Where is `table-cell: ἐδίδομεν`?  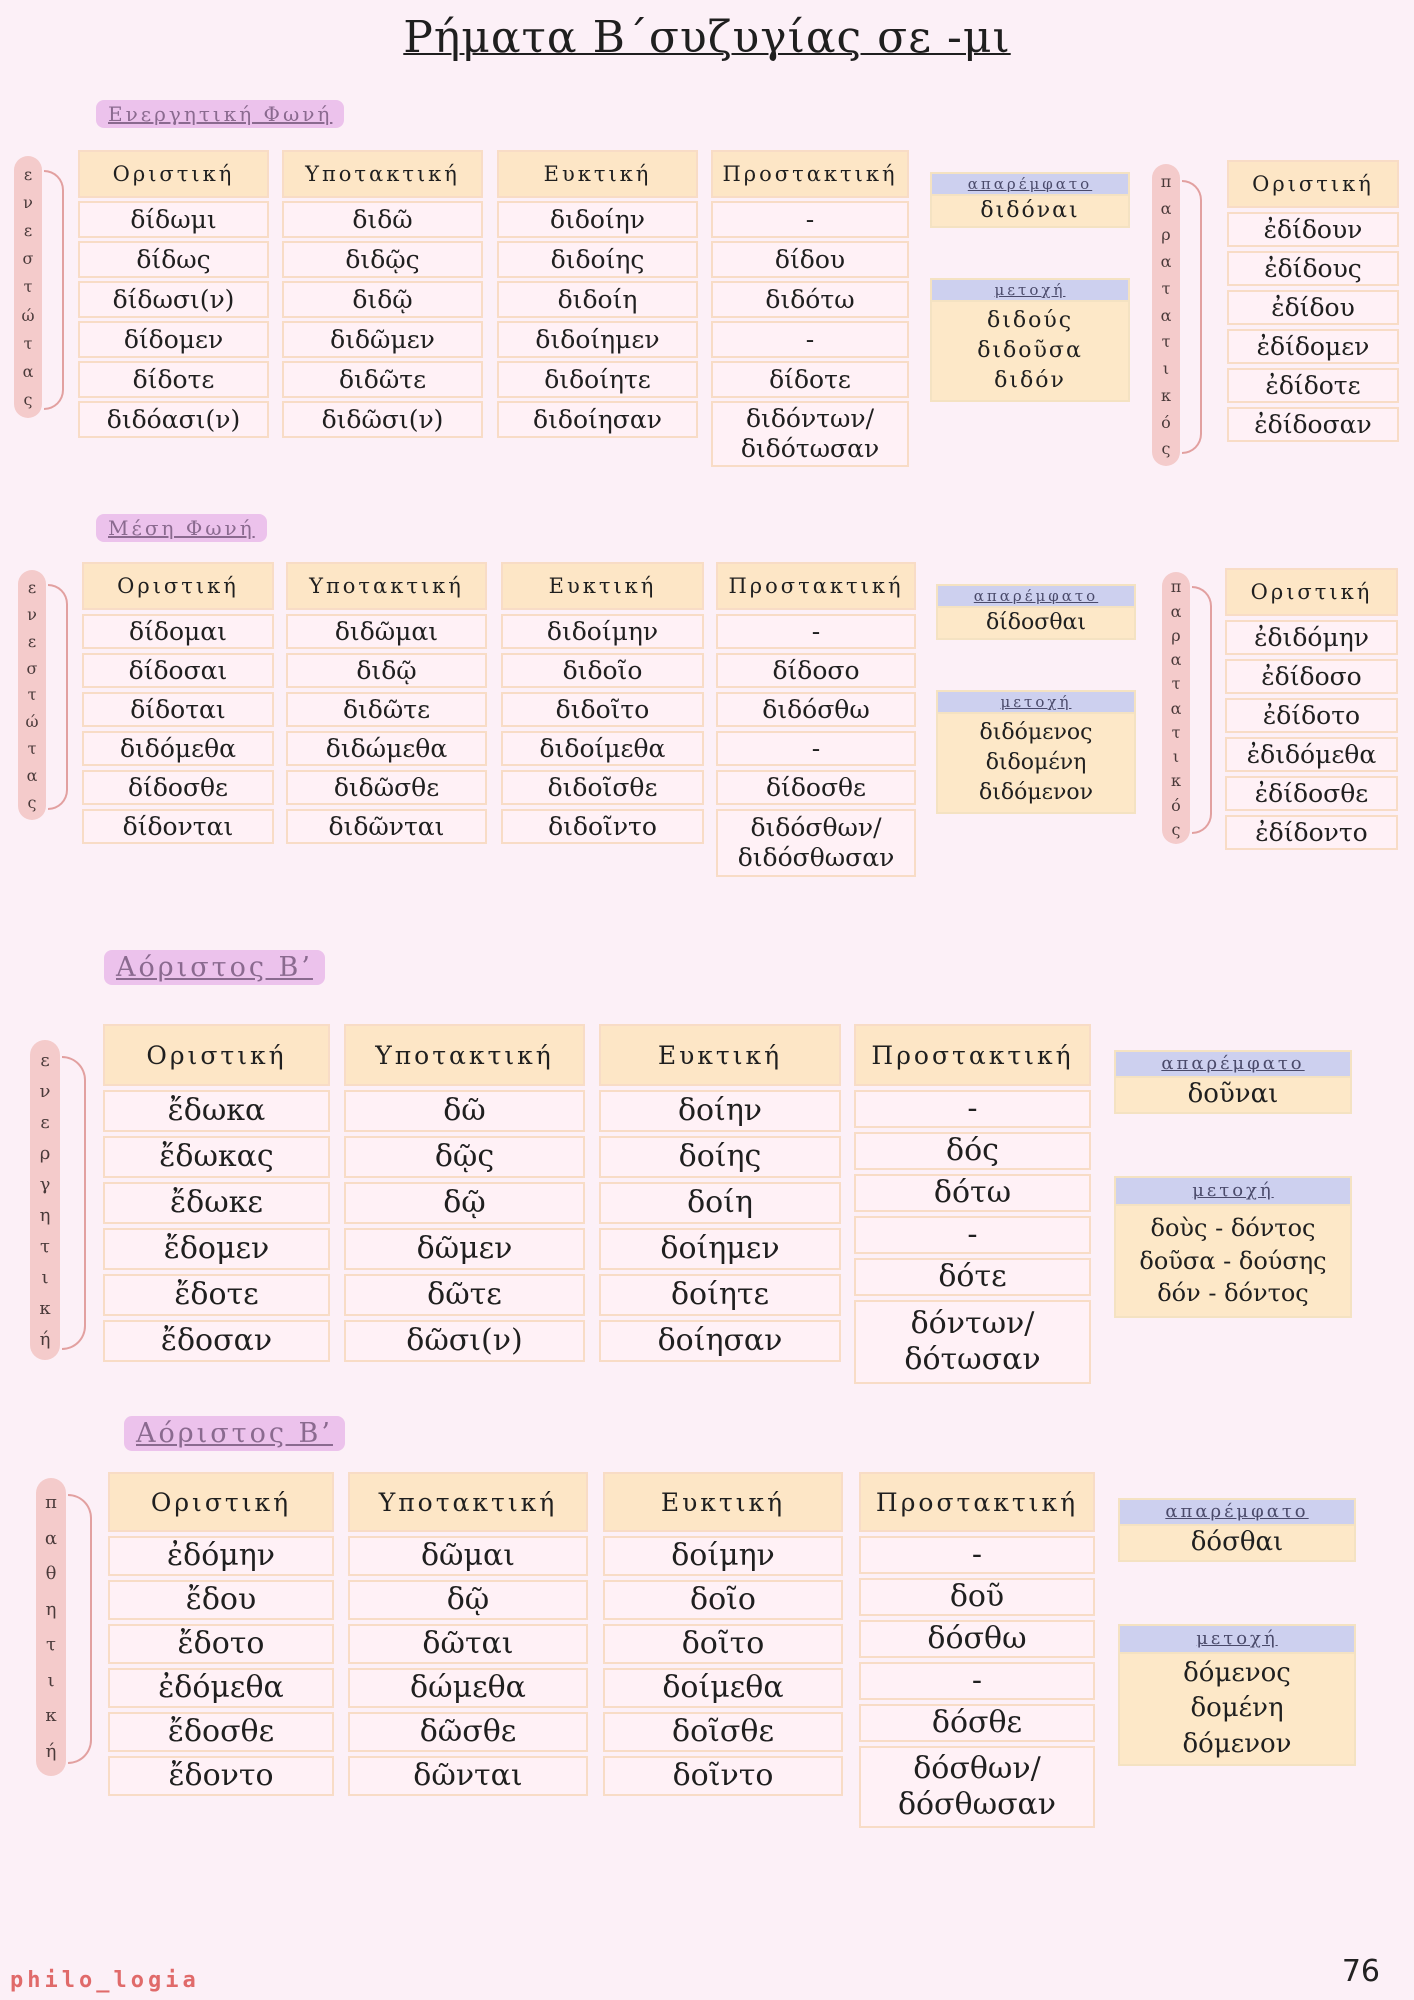 table-cell: ἐδίδομεν is located at coordinates (1313, 346).